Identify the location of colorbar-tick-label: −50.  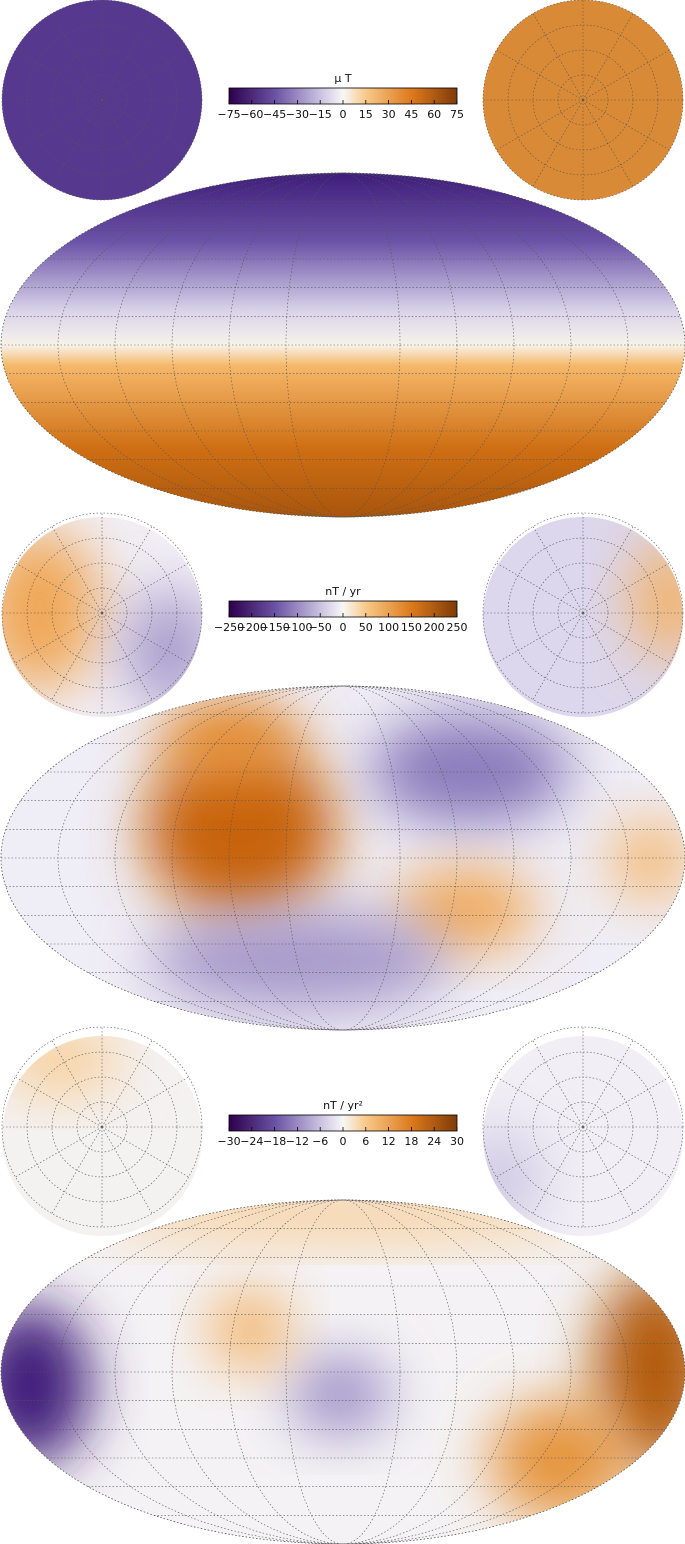
(320, 627).